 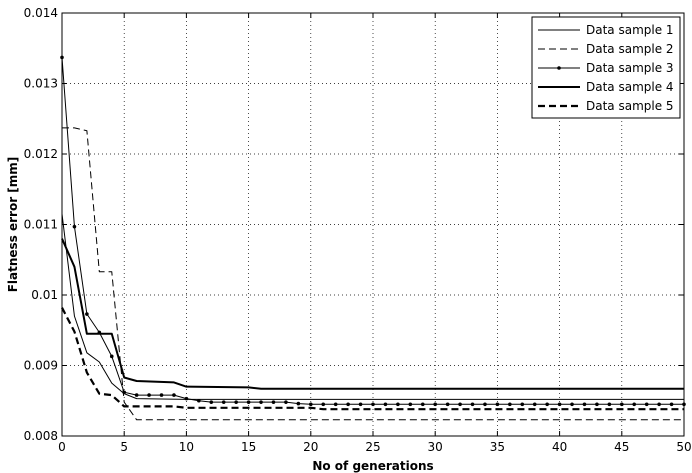 What do you see at coordinates (41, 154) in the screenshot?
I see `y-tick-label: 0.012` at bounding box center [41, 154].